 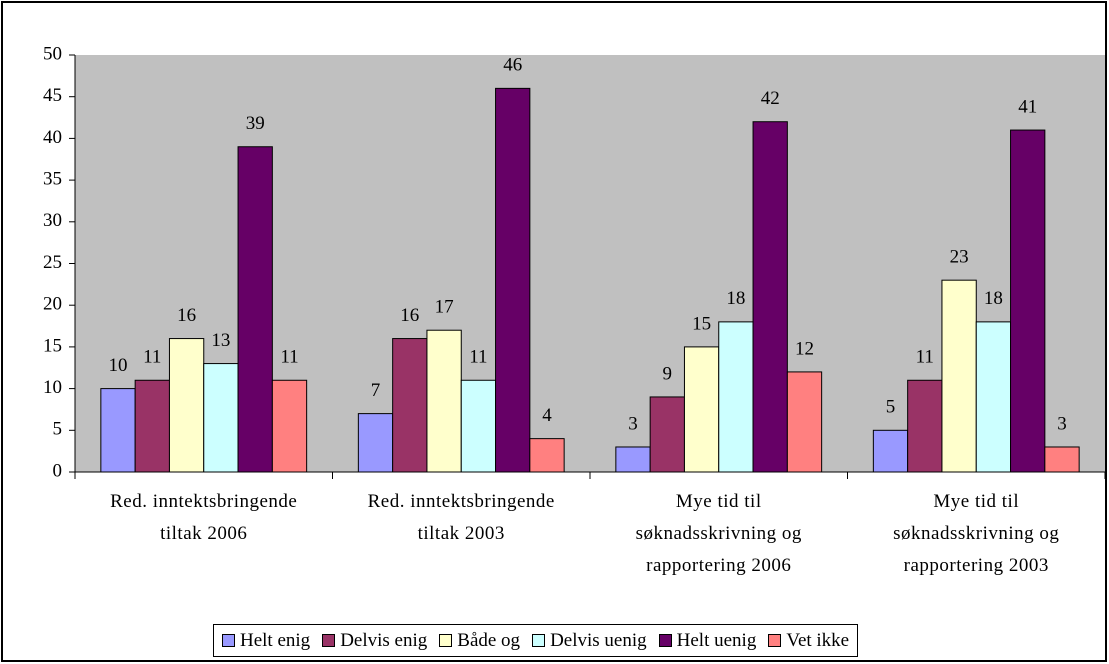 I want to click on y-tick-label: 40, so click(x=52, y=137).